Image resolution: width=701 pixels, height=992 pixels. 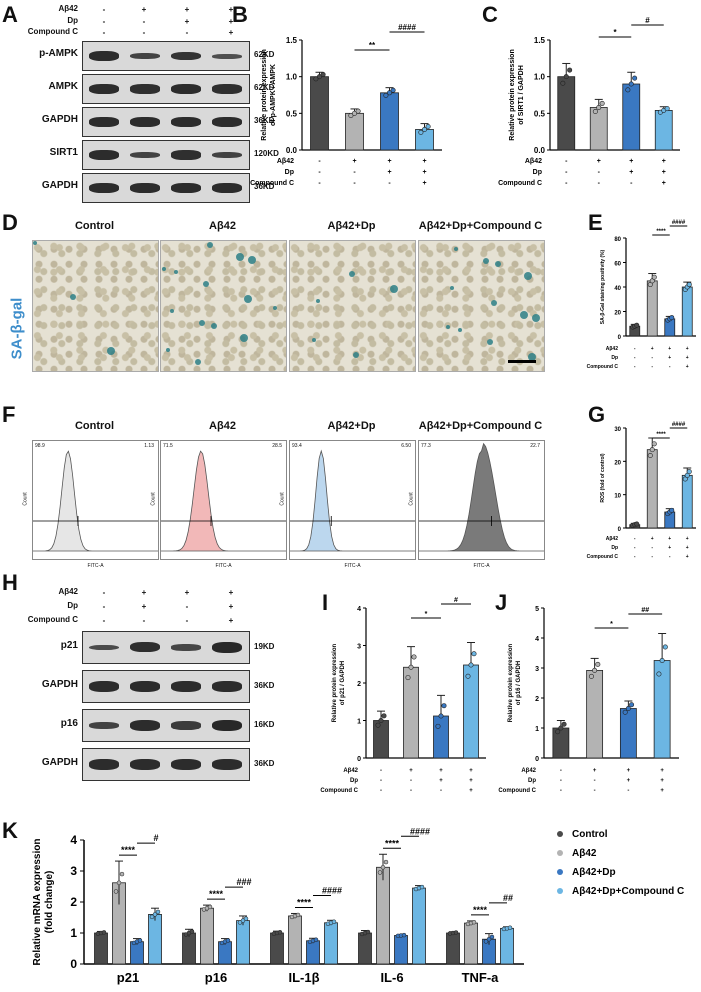 I want to click on y-tick-label: 2, so click(x=73, y=902).